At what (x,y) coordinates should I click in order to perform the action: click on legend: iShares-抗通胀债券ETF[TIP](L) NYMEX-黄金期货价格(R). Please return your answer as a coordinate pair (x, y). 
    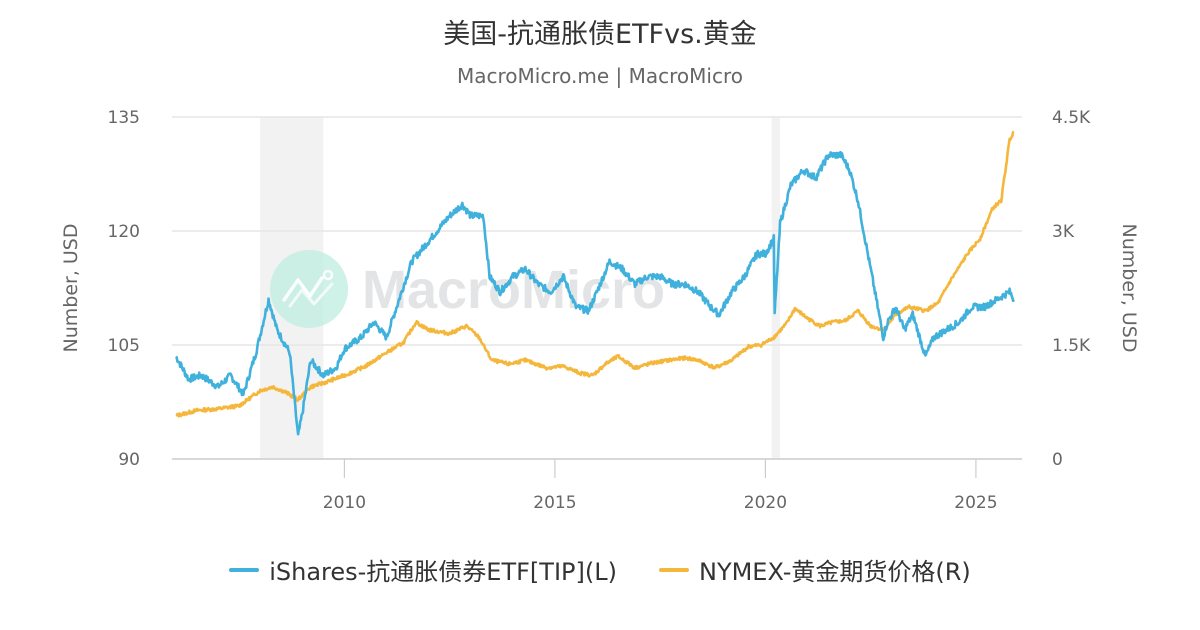
    Looking at the image, I should click on (600, 569).